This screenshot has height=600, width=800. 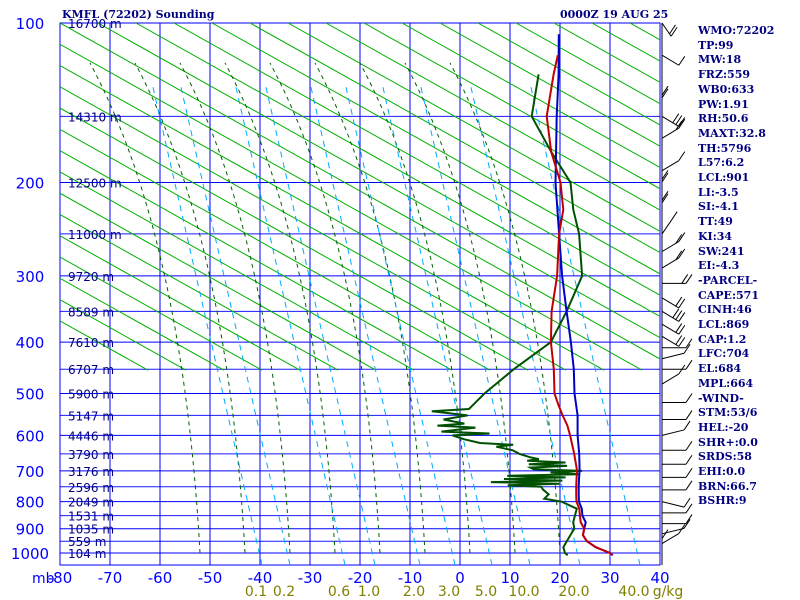 What do you see at coordinates (614, 14) in the screenshot?
I see `sounding-time: 0000Z 19 AUG 25` at bounding box center [614, 14].